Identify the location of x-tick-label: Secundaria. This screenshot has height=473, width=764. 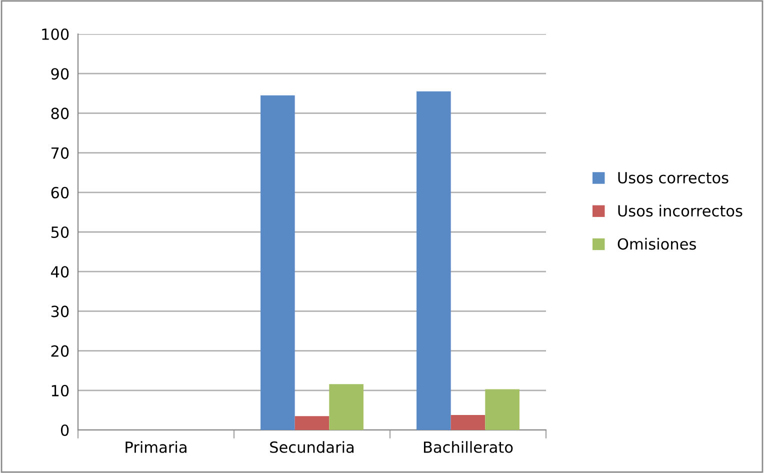
(312, 447).